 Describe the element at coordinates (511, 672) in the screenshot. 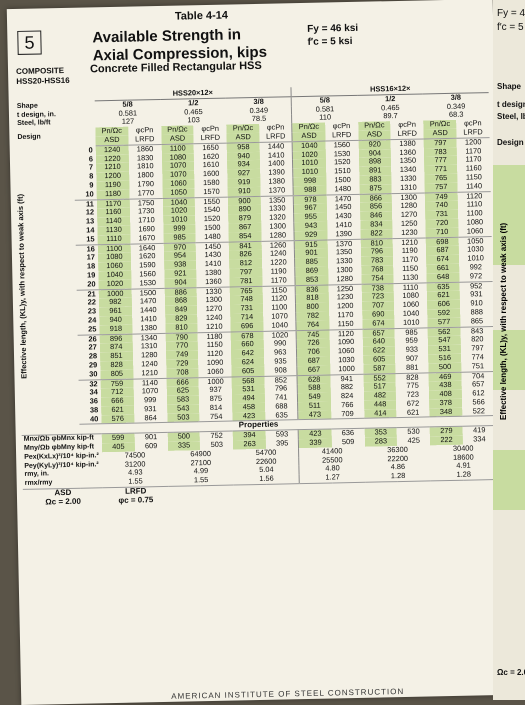

I see `strip-omega: Ωc = 2.00` at that location.